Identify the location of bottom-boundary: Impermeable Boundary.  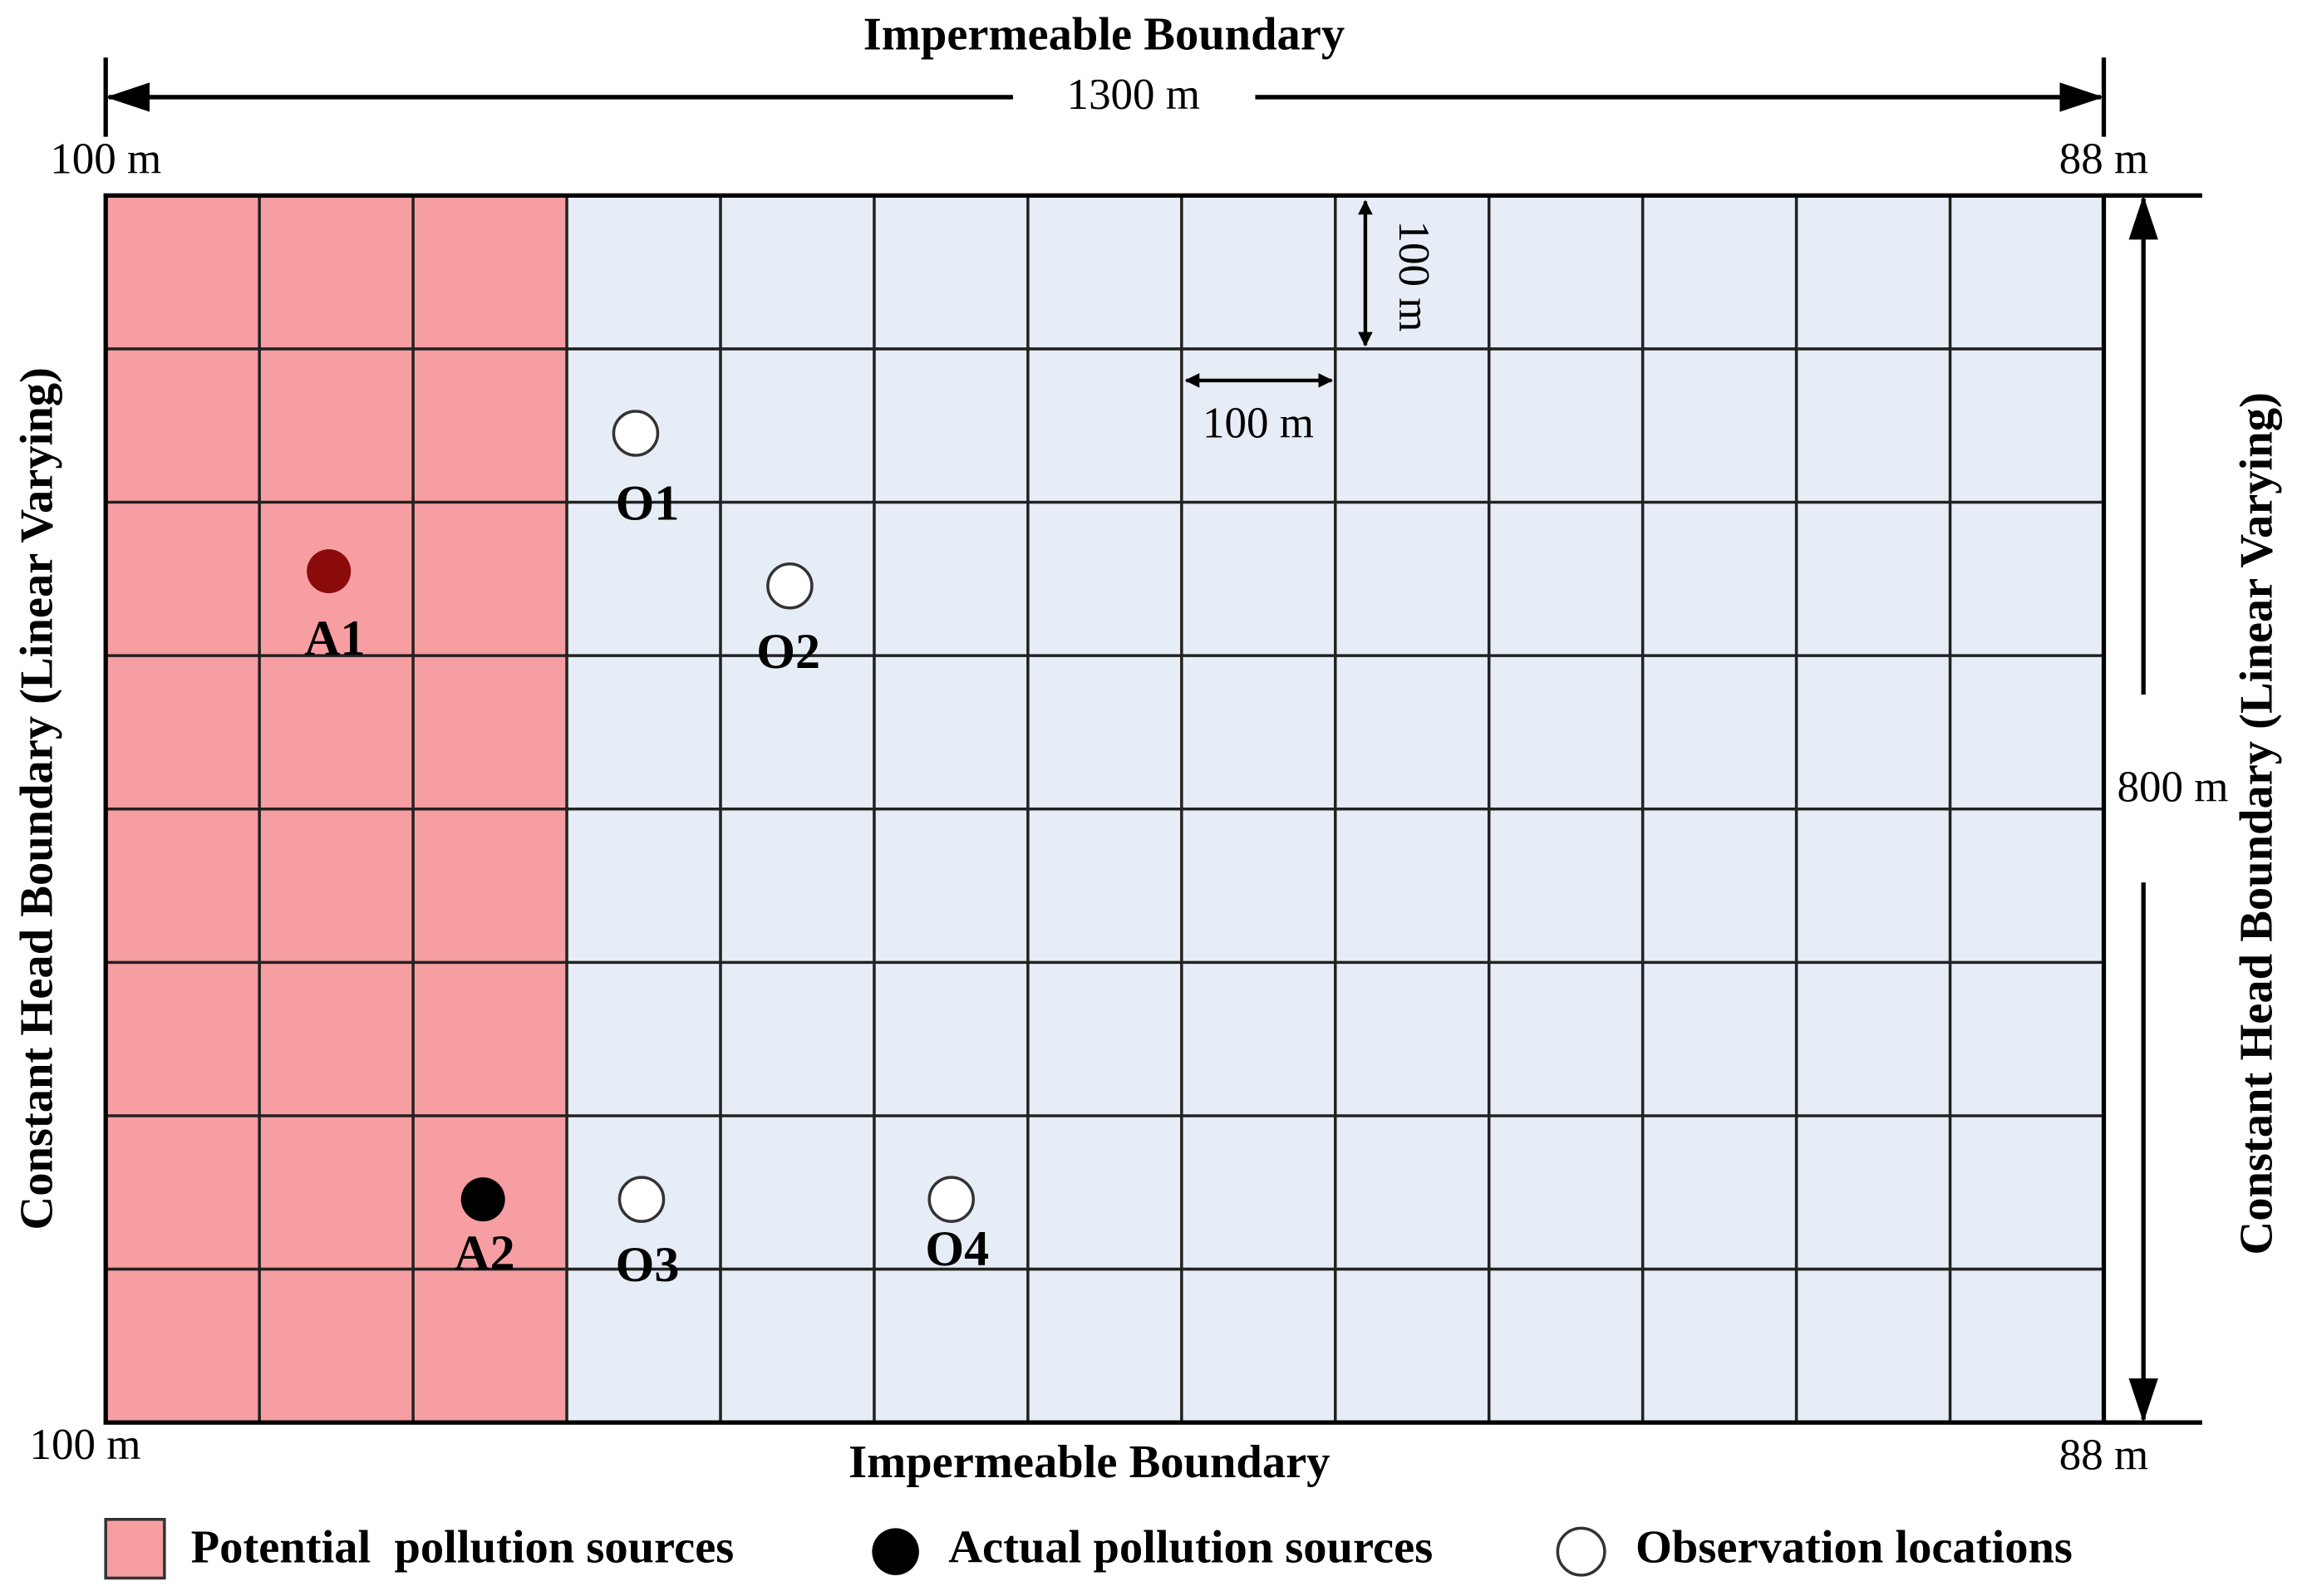
(1089, 1462).